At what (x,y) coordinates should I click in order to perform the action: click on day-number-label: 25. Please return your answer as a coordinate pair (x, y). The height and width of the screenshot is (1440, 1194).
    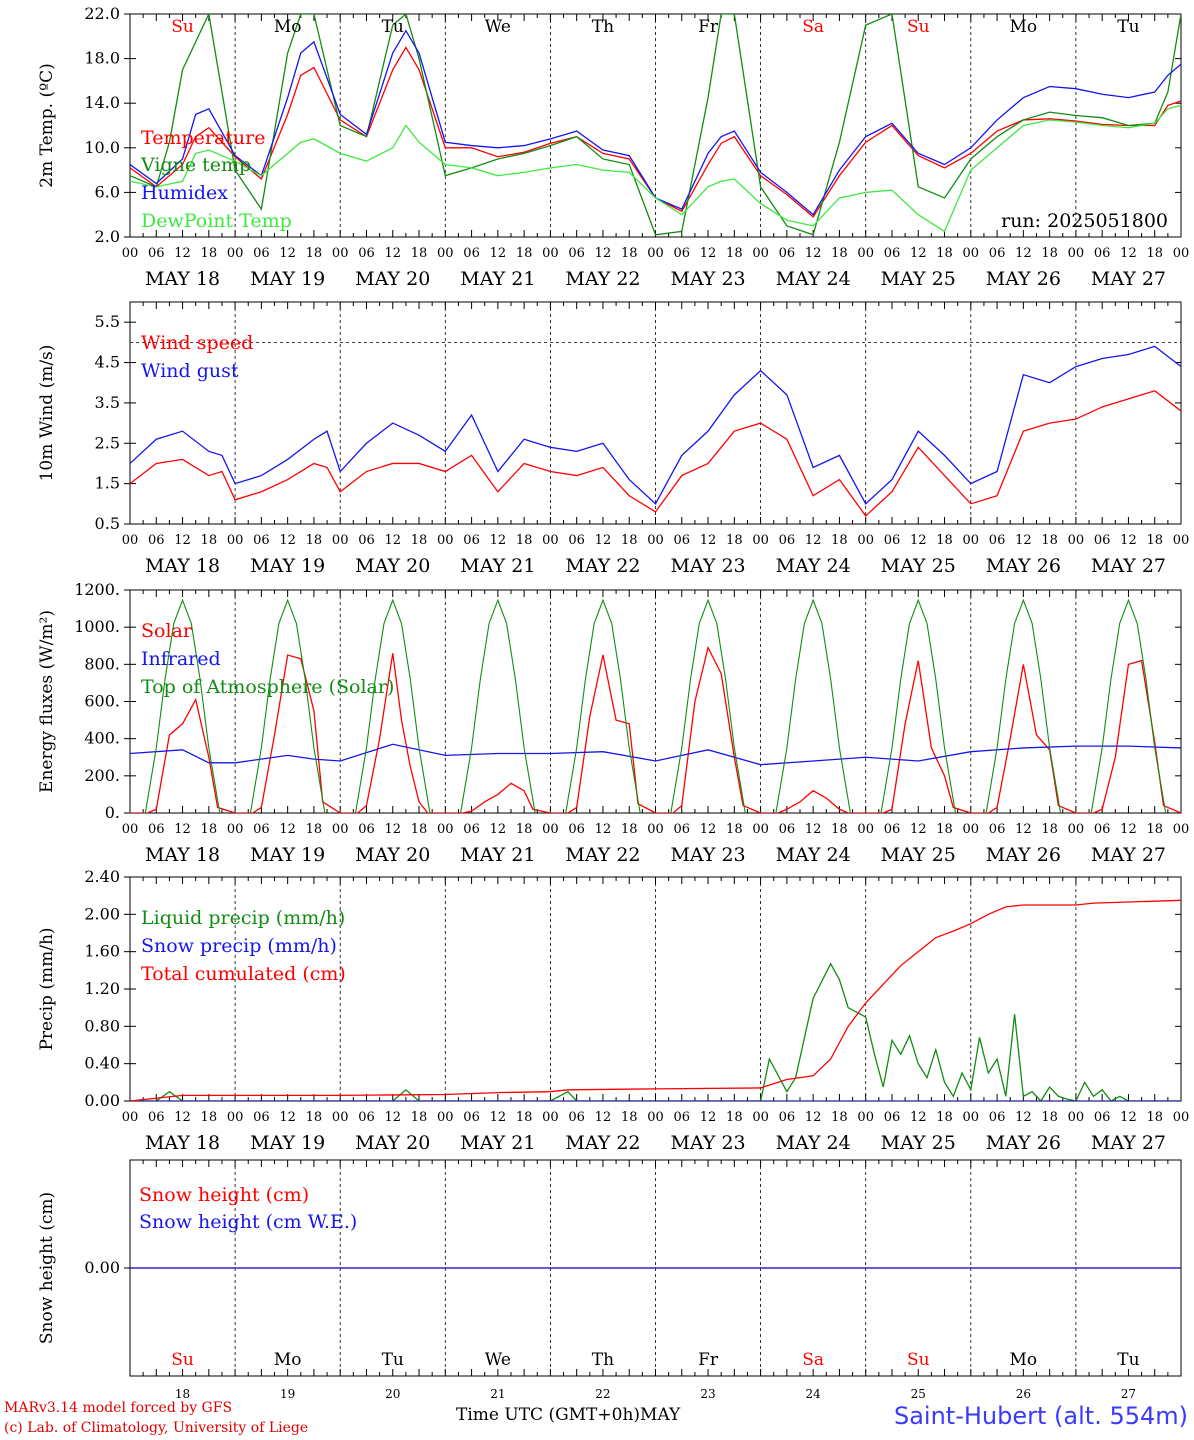
    Looking at the image, I should click on (918, 1394).